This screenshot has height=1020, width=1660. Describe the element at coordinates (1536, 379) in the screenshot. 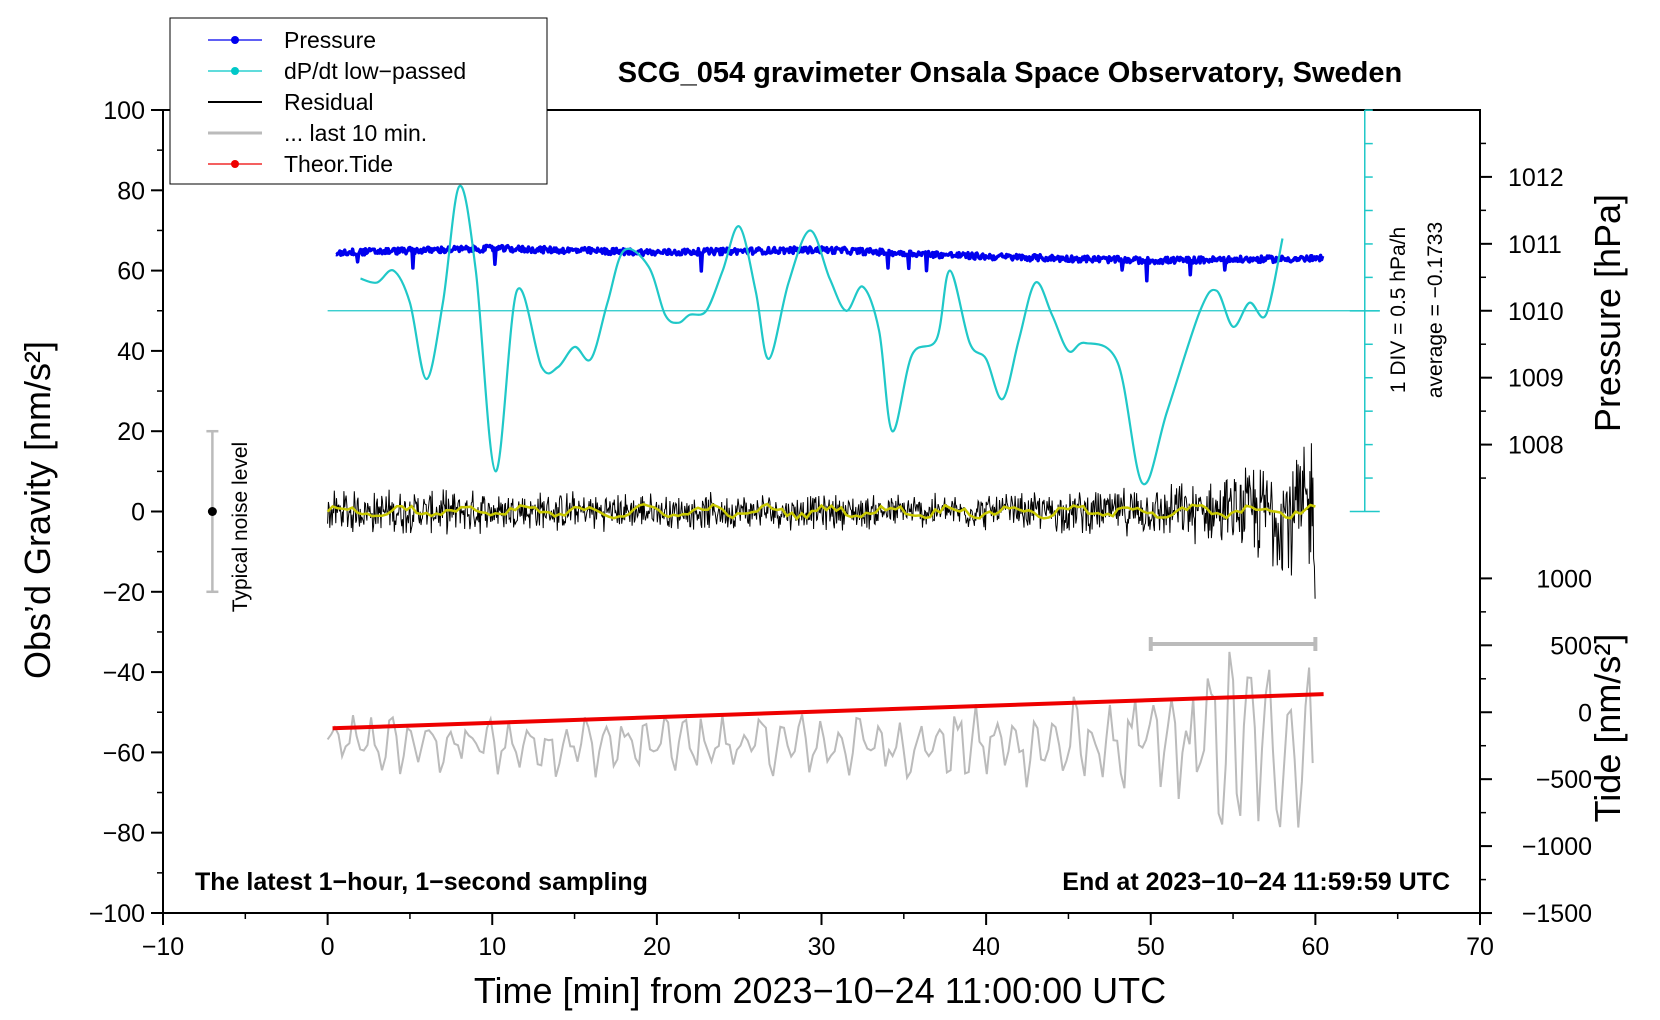

I see `pressure-tick-label: 1009` at that location.